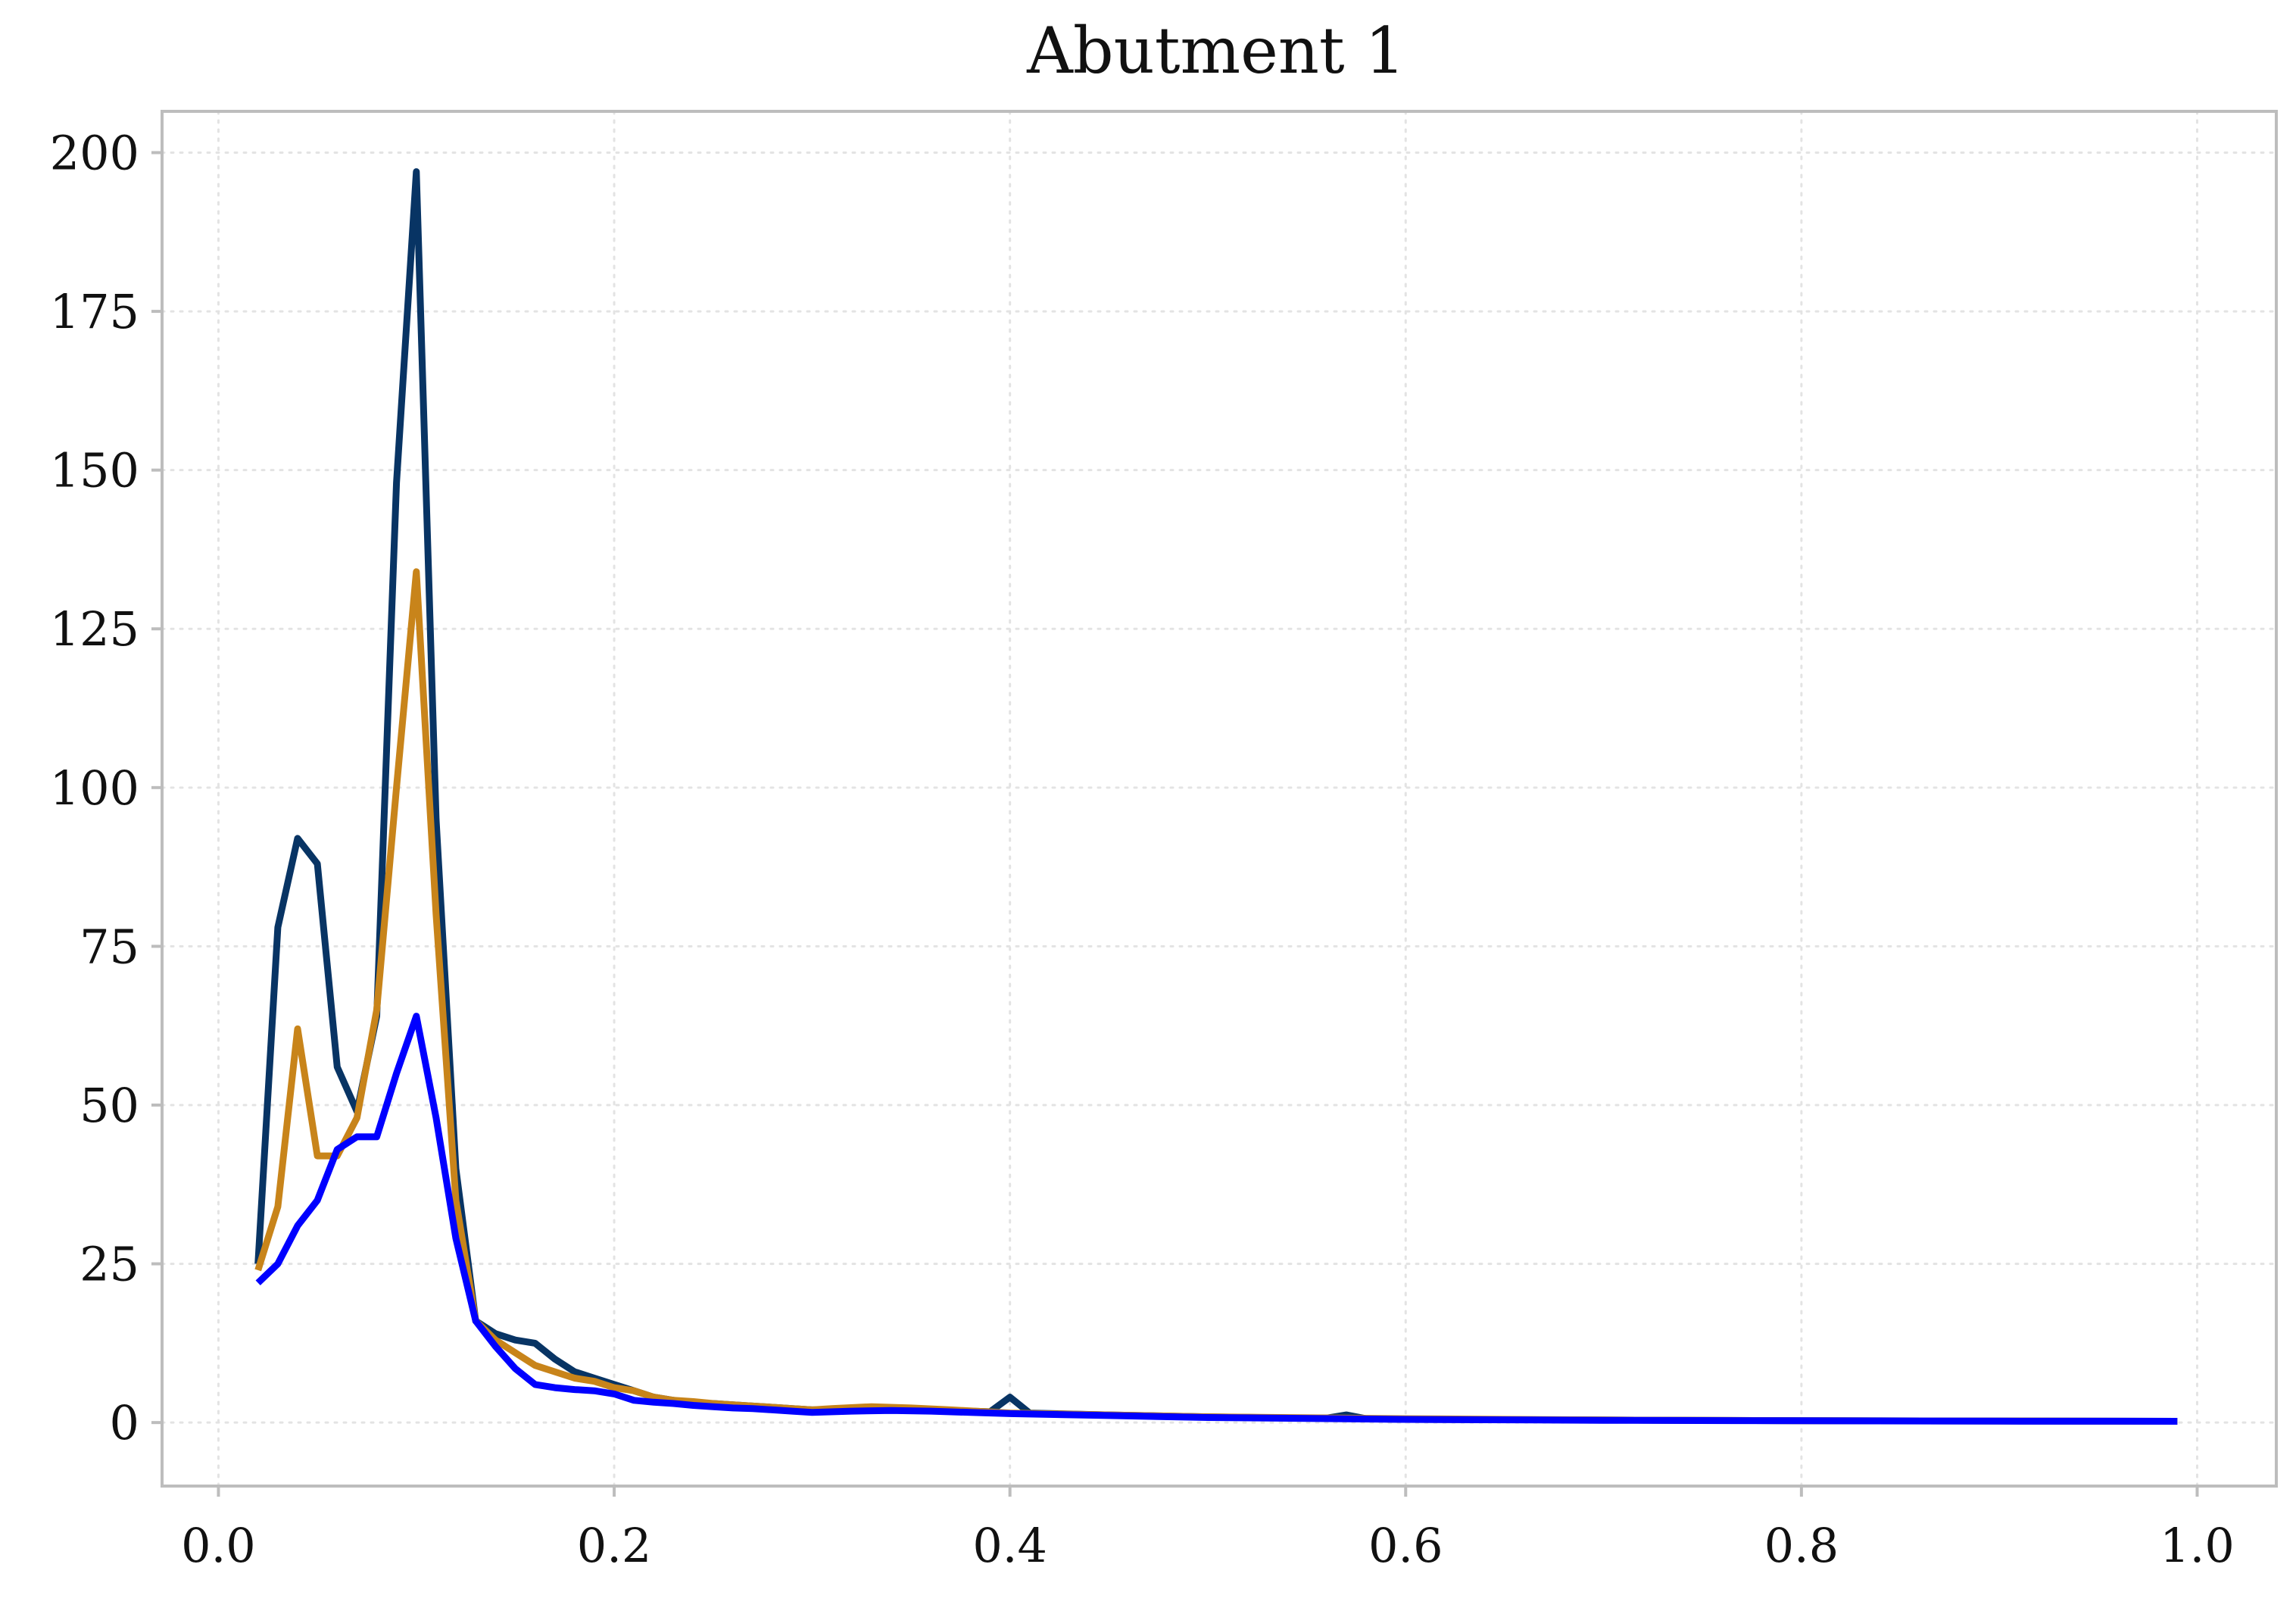  Describe the element at coordinates (1010, 1545) in the screenshot. I see `x-tick-label: 0.4` at that location.